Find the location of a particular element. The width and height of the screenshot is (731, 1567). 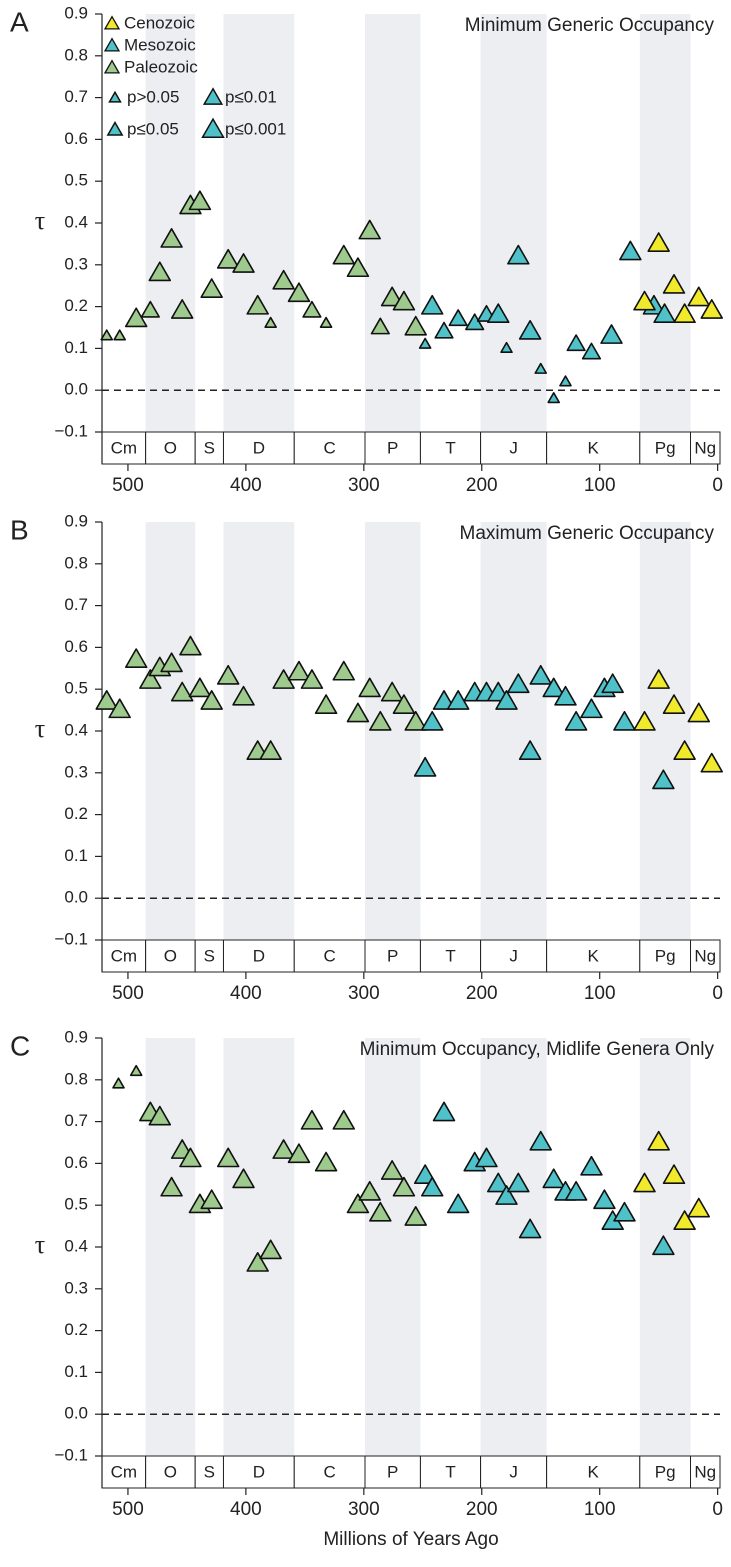

period-label: Pg is located at coordinates (665, 1471).